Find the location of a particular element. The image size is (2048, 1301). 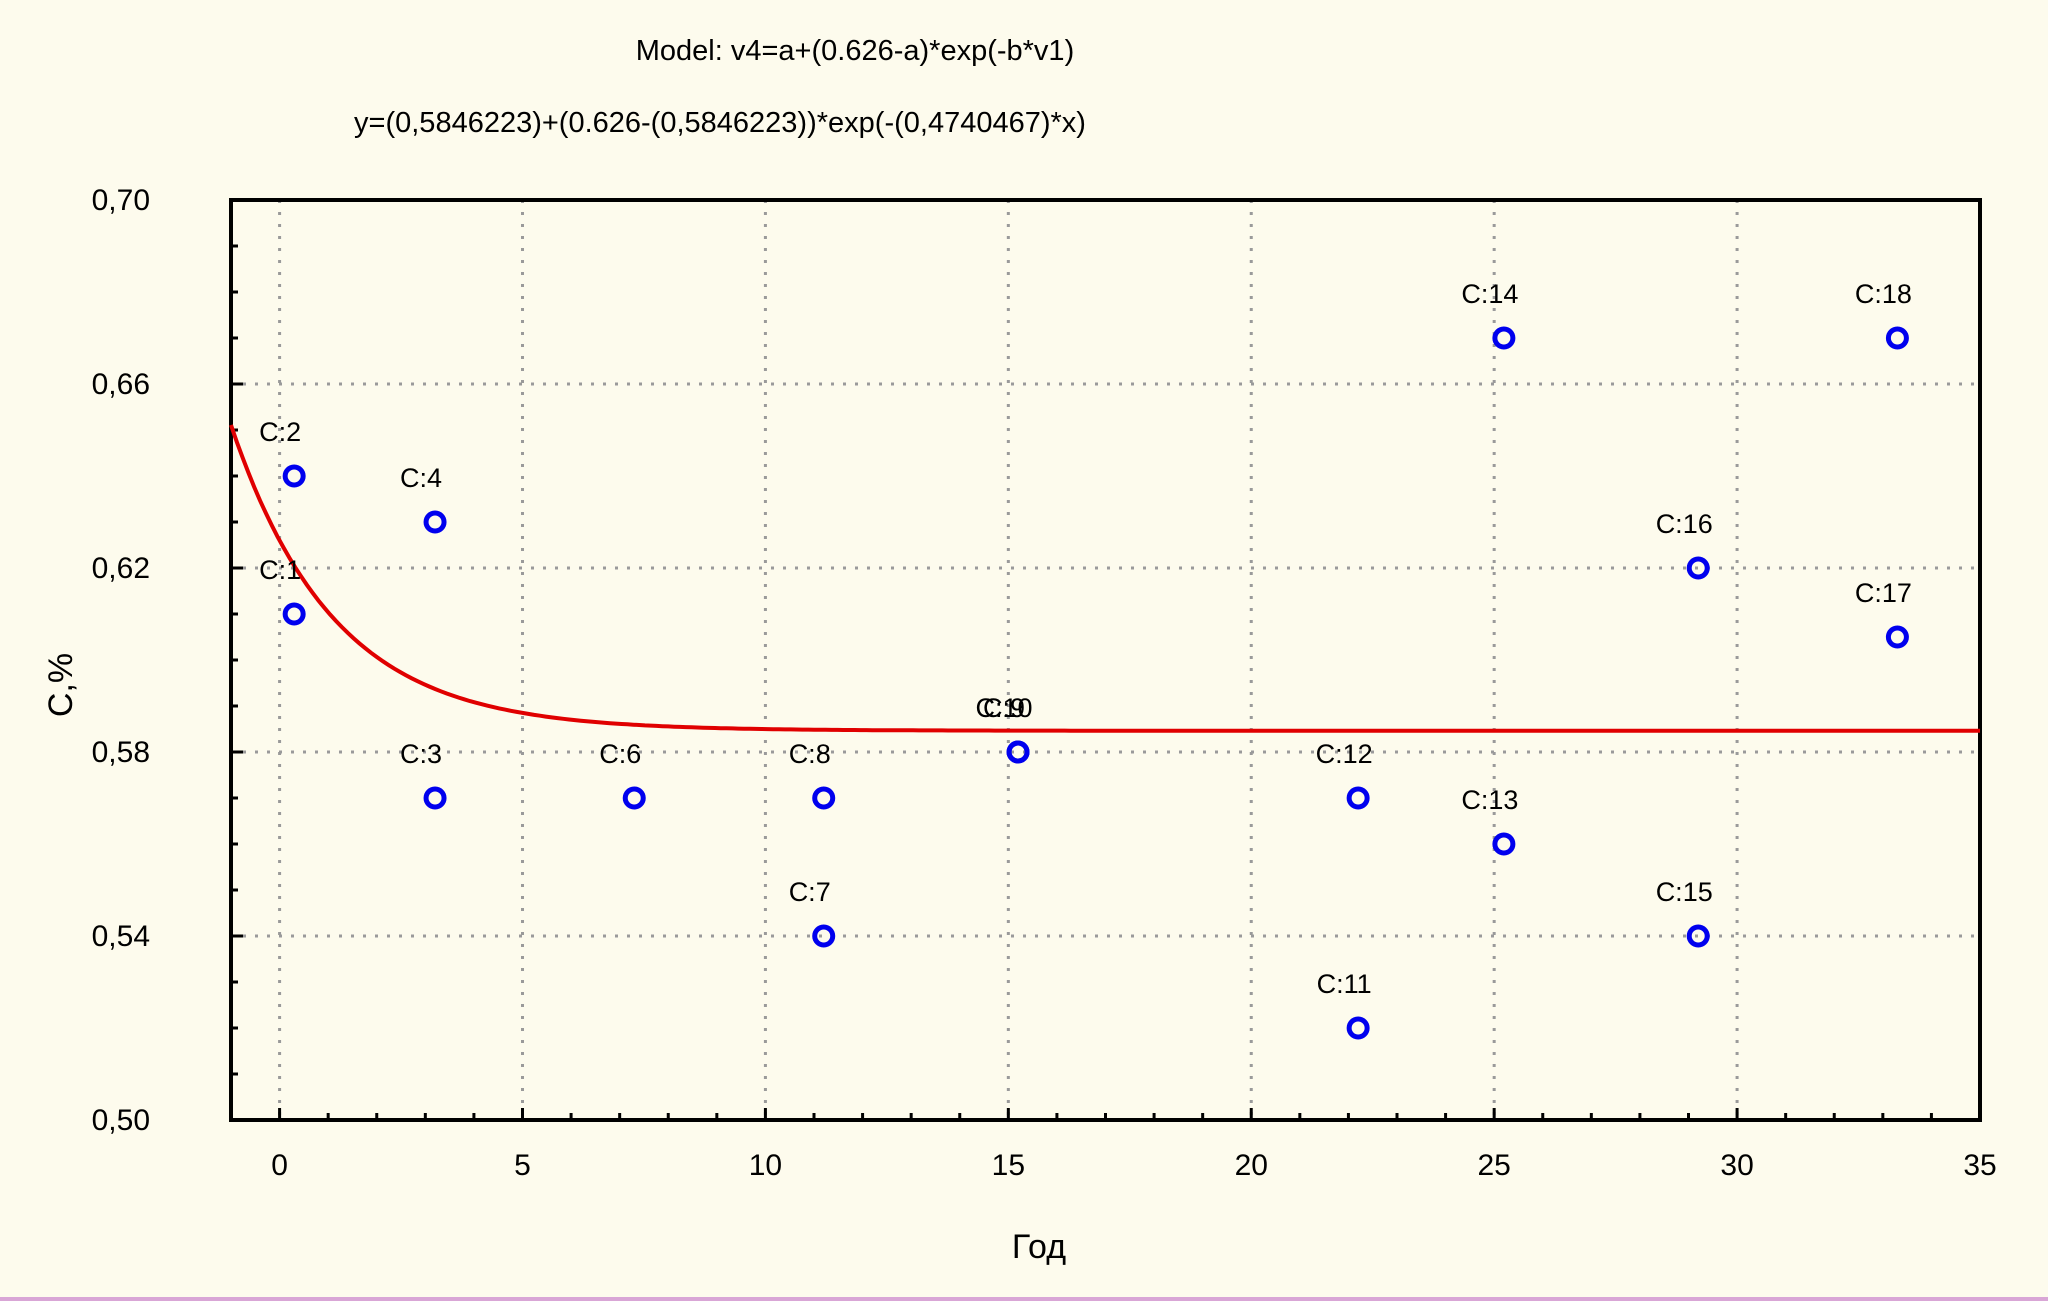

y-tick-label: 0,66 is located at coordinates (121, 384).